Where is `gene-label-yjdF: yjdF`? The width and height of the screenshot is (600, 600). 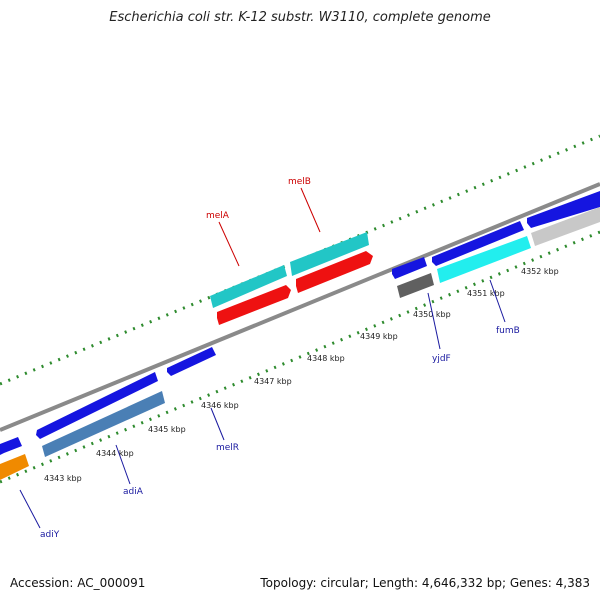 gene-label-yjdF: yjdF is located at coordinates (441, 359).